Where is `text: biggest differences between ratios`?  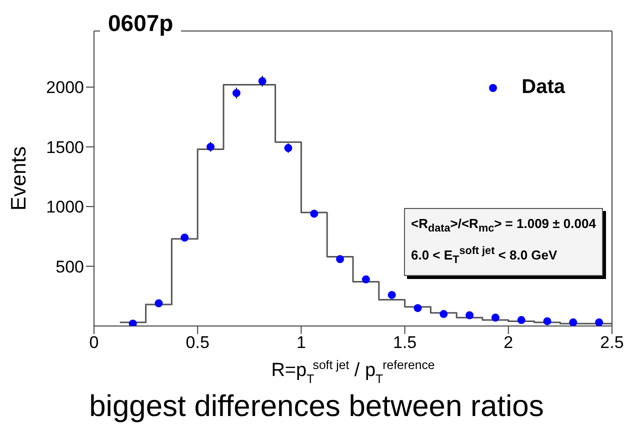 text: biggest differences between ratios is located at coordinates (316, 407).